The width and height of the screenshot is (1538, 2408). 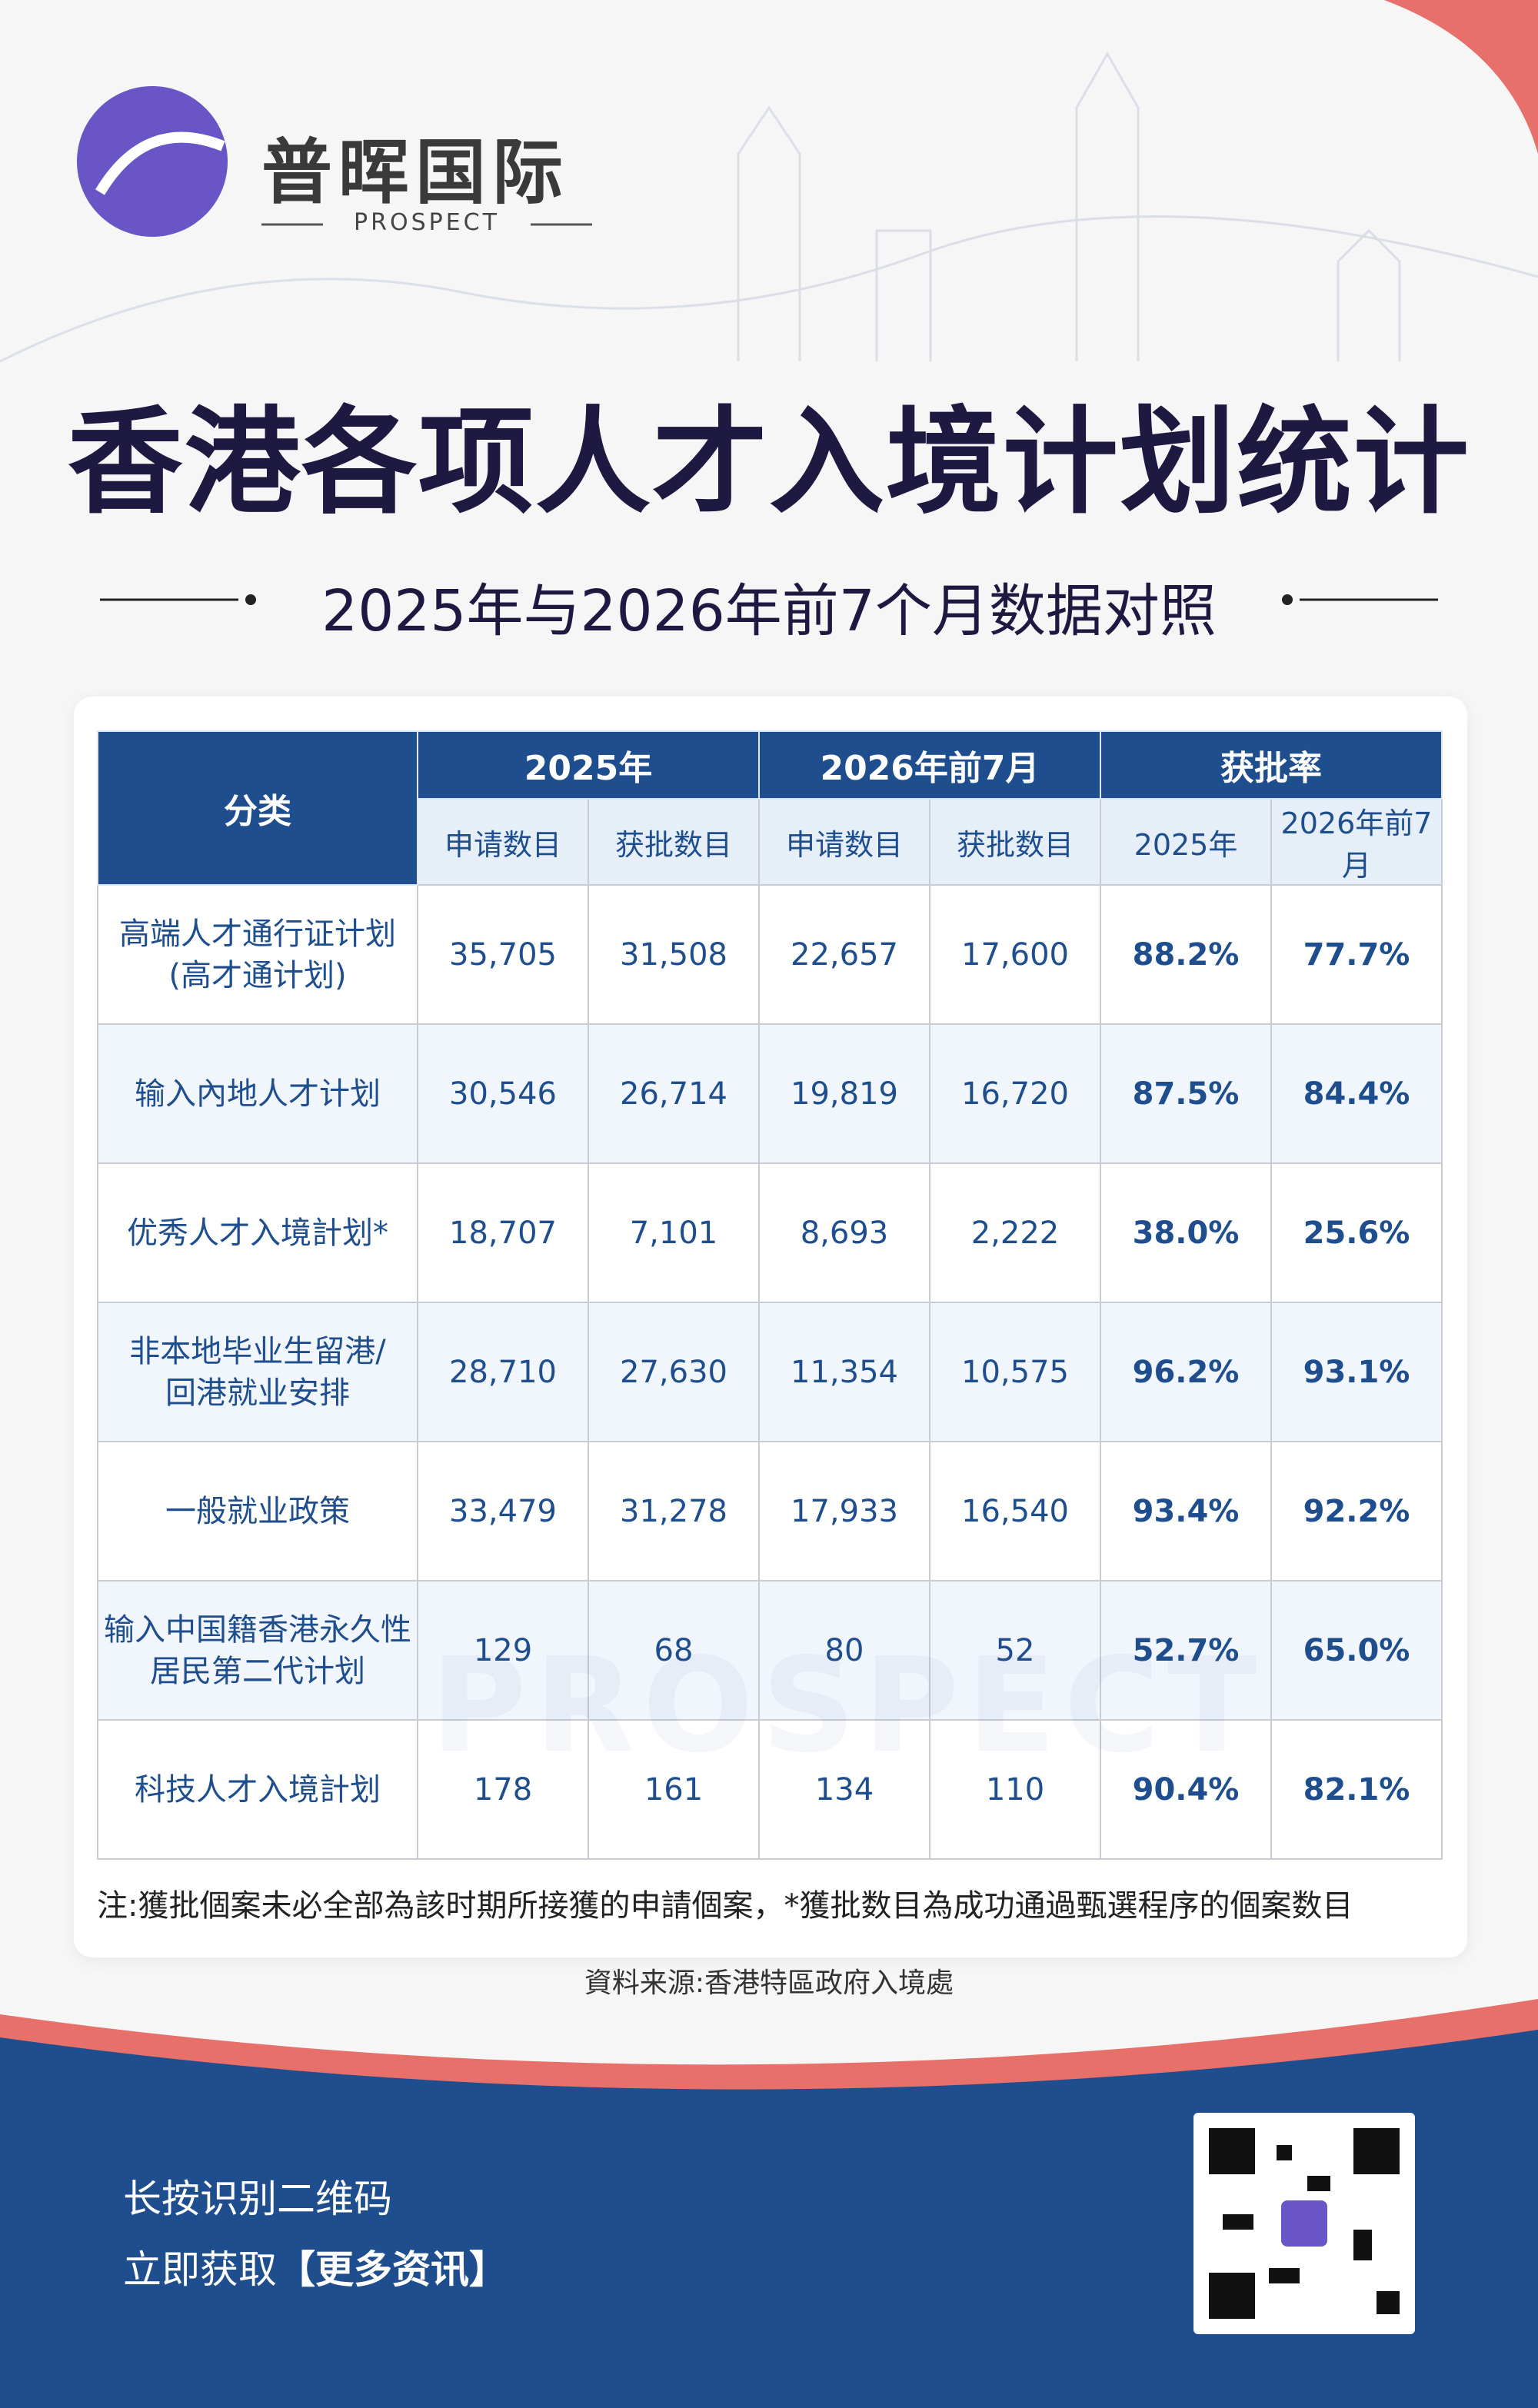 I want to click on brand-sub: PROSPECT, so click(x=427, y=223).